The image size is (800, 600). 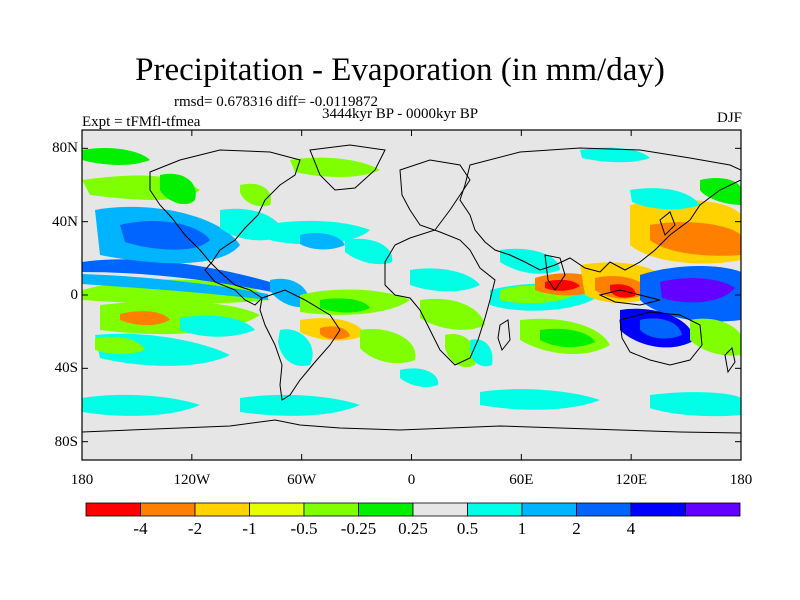 What do you see at coordinates (504, 335) in the screenshot?
I see `coastline-madagascar` at bounding box center [504, 335].